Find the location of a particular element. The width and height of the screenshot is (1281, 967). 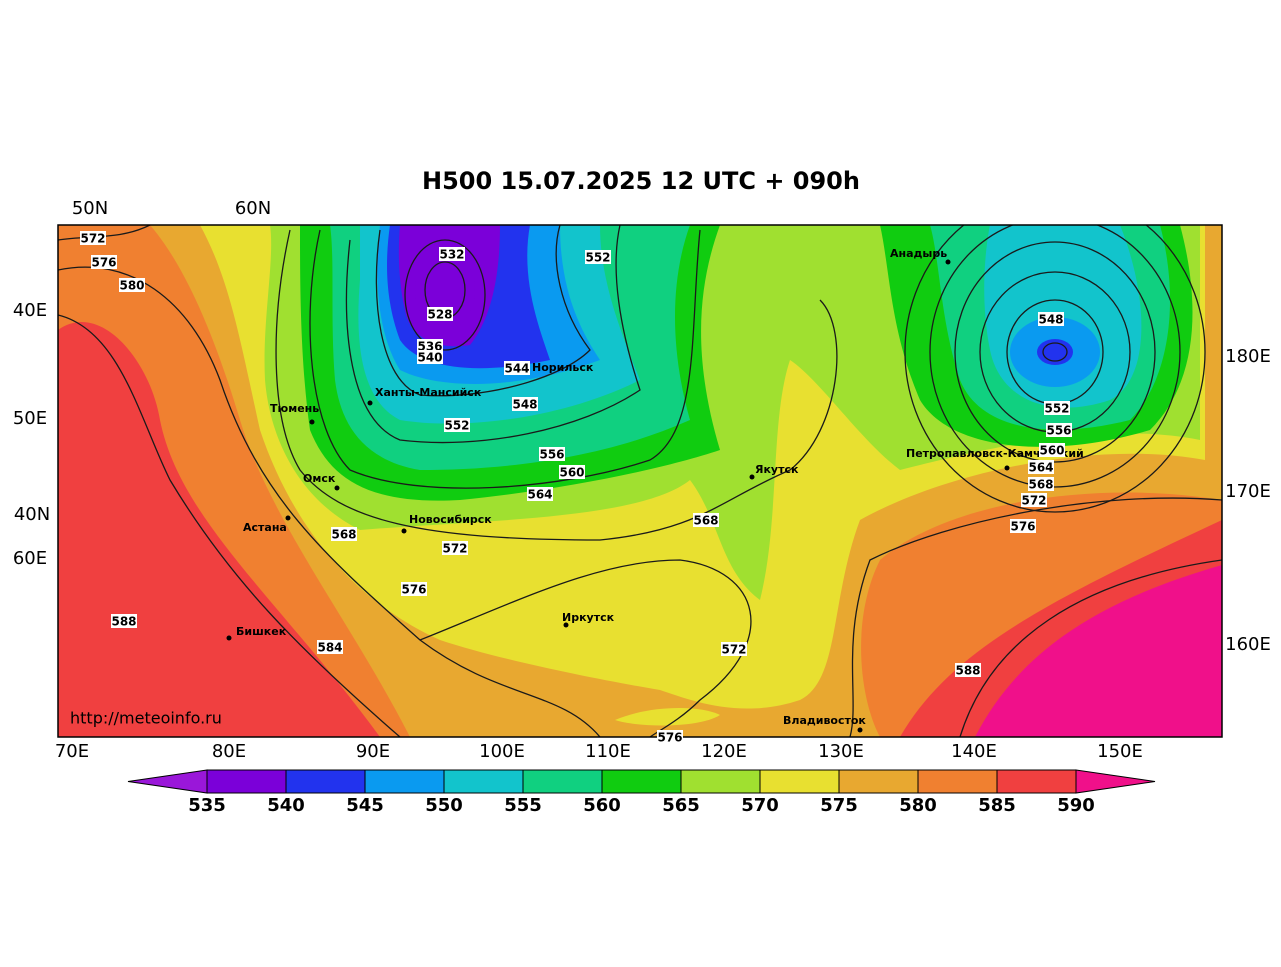

colorbar-tick-label: 570 is located at coordinates (760, 805).